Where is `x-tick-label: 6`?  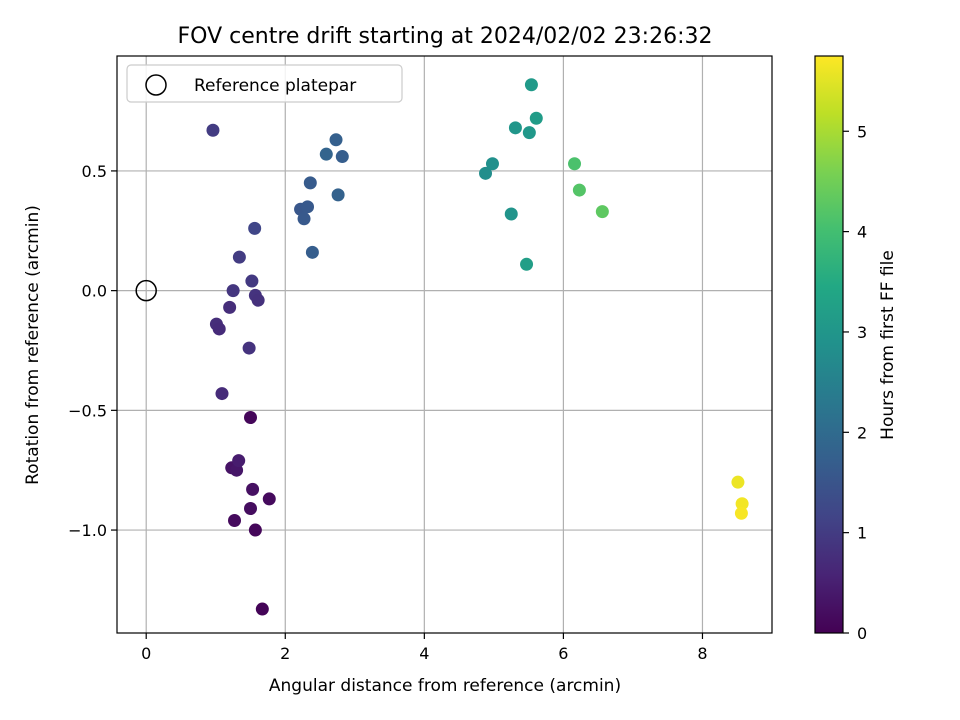 x-tick-label: 6 is located at coordinates (563, 653).